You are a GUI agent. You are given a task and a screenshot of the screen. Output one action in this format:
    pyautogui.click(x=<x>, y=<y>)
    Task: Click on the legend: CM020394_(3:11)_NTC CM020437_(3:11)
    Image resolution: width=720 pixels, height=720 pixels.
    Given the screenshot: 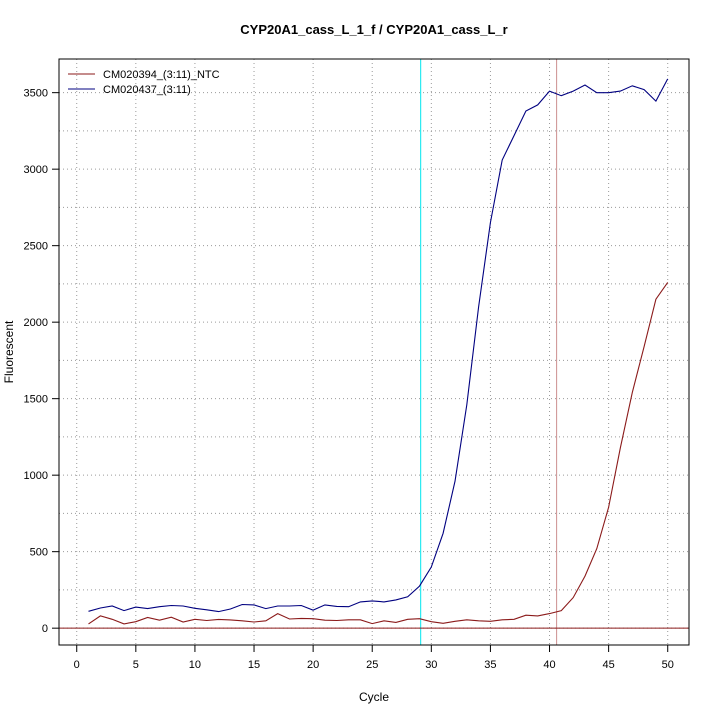 What is the action you would take?
    pyautogui.click(x=144, y=82)
    